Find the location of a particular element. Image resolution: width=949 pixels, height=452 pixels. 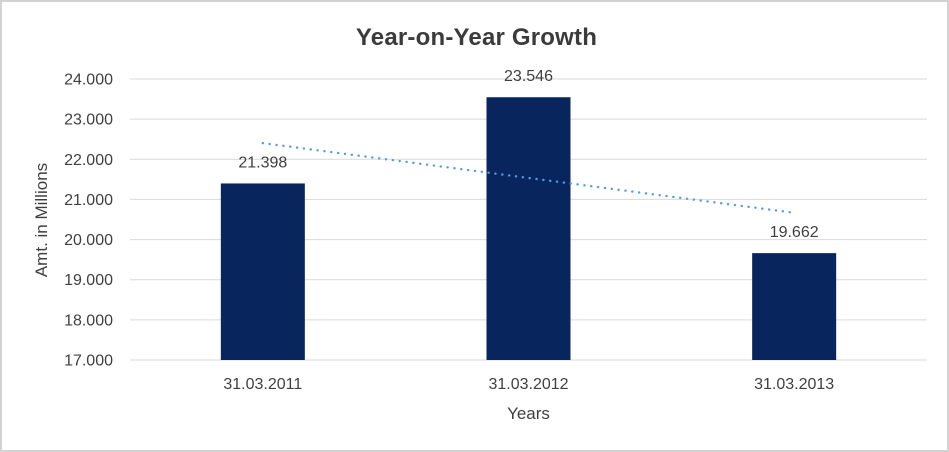

x-tick-label: 31.03.2012 is located at coordinates (528, 384).